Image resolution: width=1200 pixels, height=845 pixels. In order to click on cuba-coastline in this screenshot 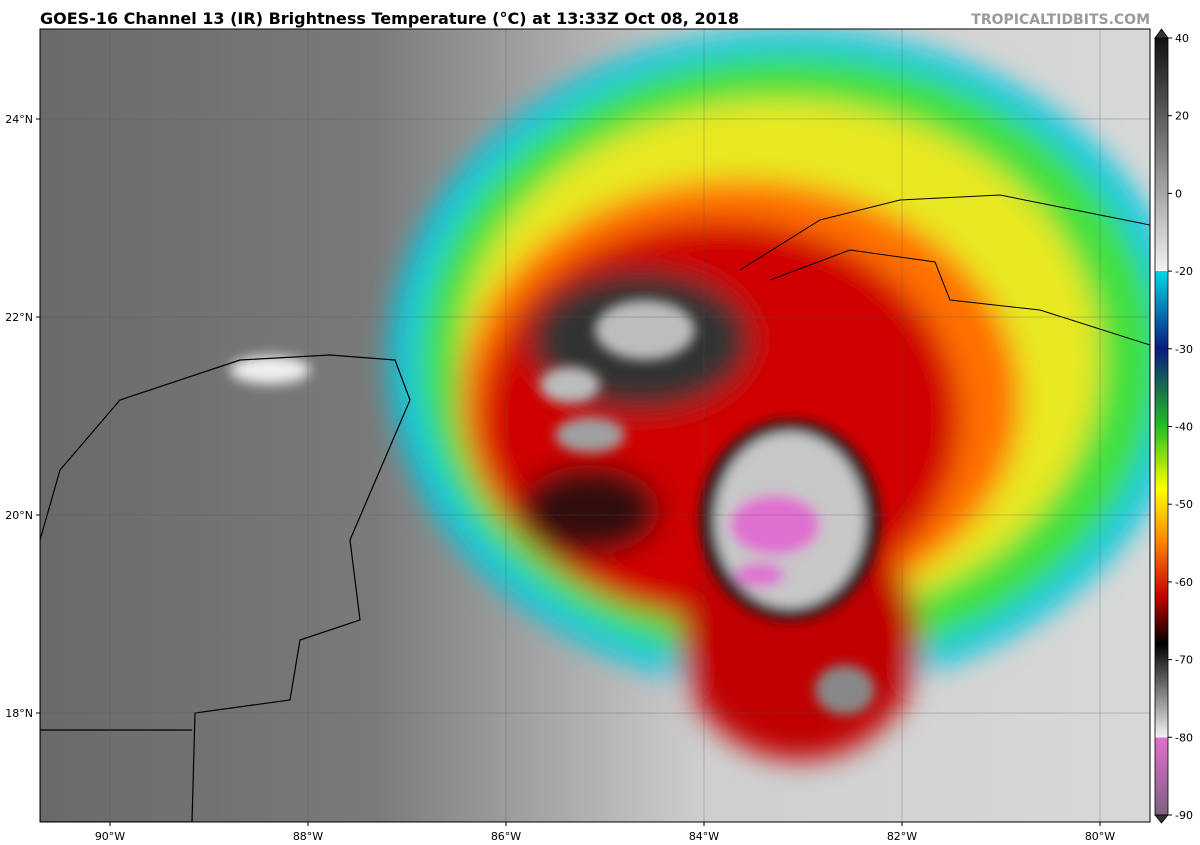, I will do `click(944, 270)`.